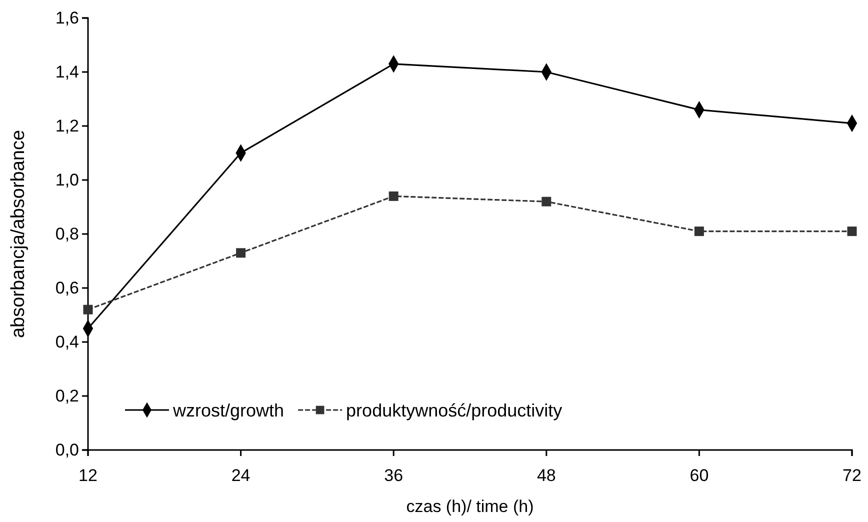 The width and height of the screenshot is (868, 522). Describe the element at coordinates (67, 288) in the screenshot. I see `y-tick-label: 0,6` at that location.